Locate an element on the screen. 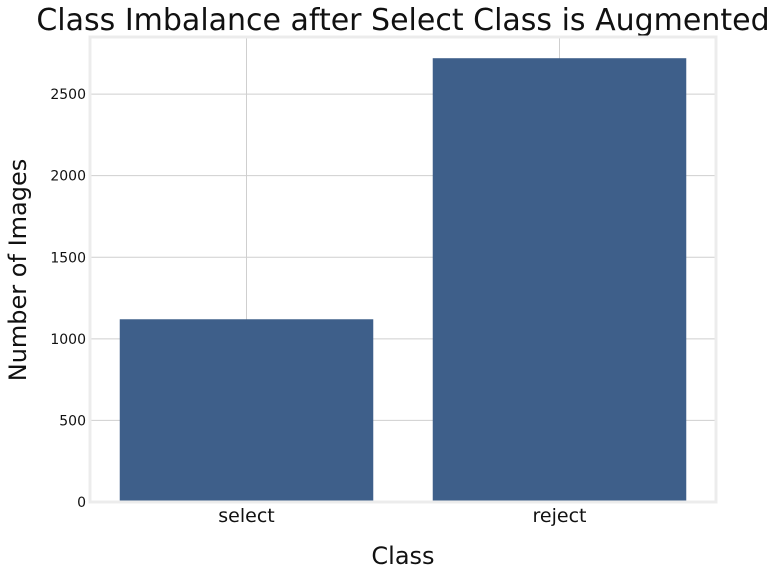 Image resolution: width=777 pixels, height=576 pixels. y-tick-label: 1500 is located at coordinates (68, 258).